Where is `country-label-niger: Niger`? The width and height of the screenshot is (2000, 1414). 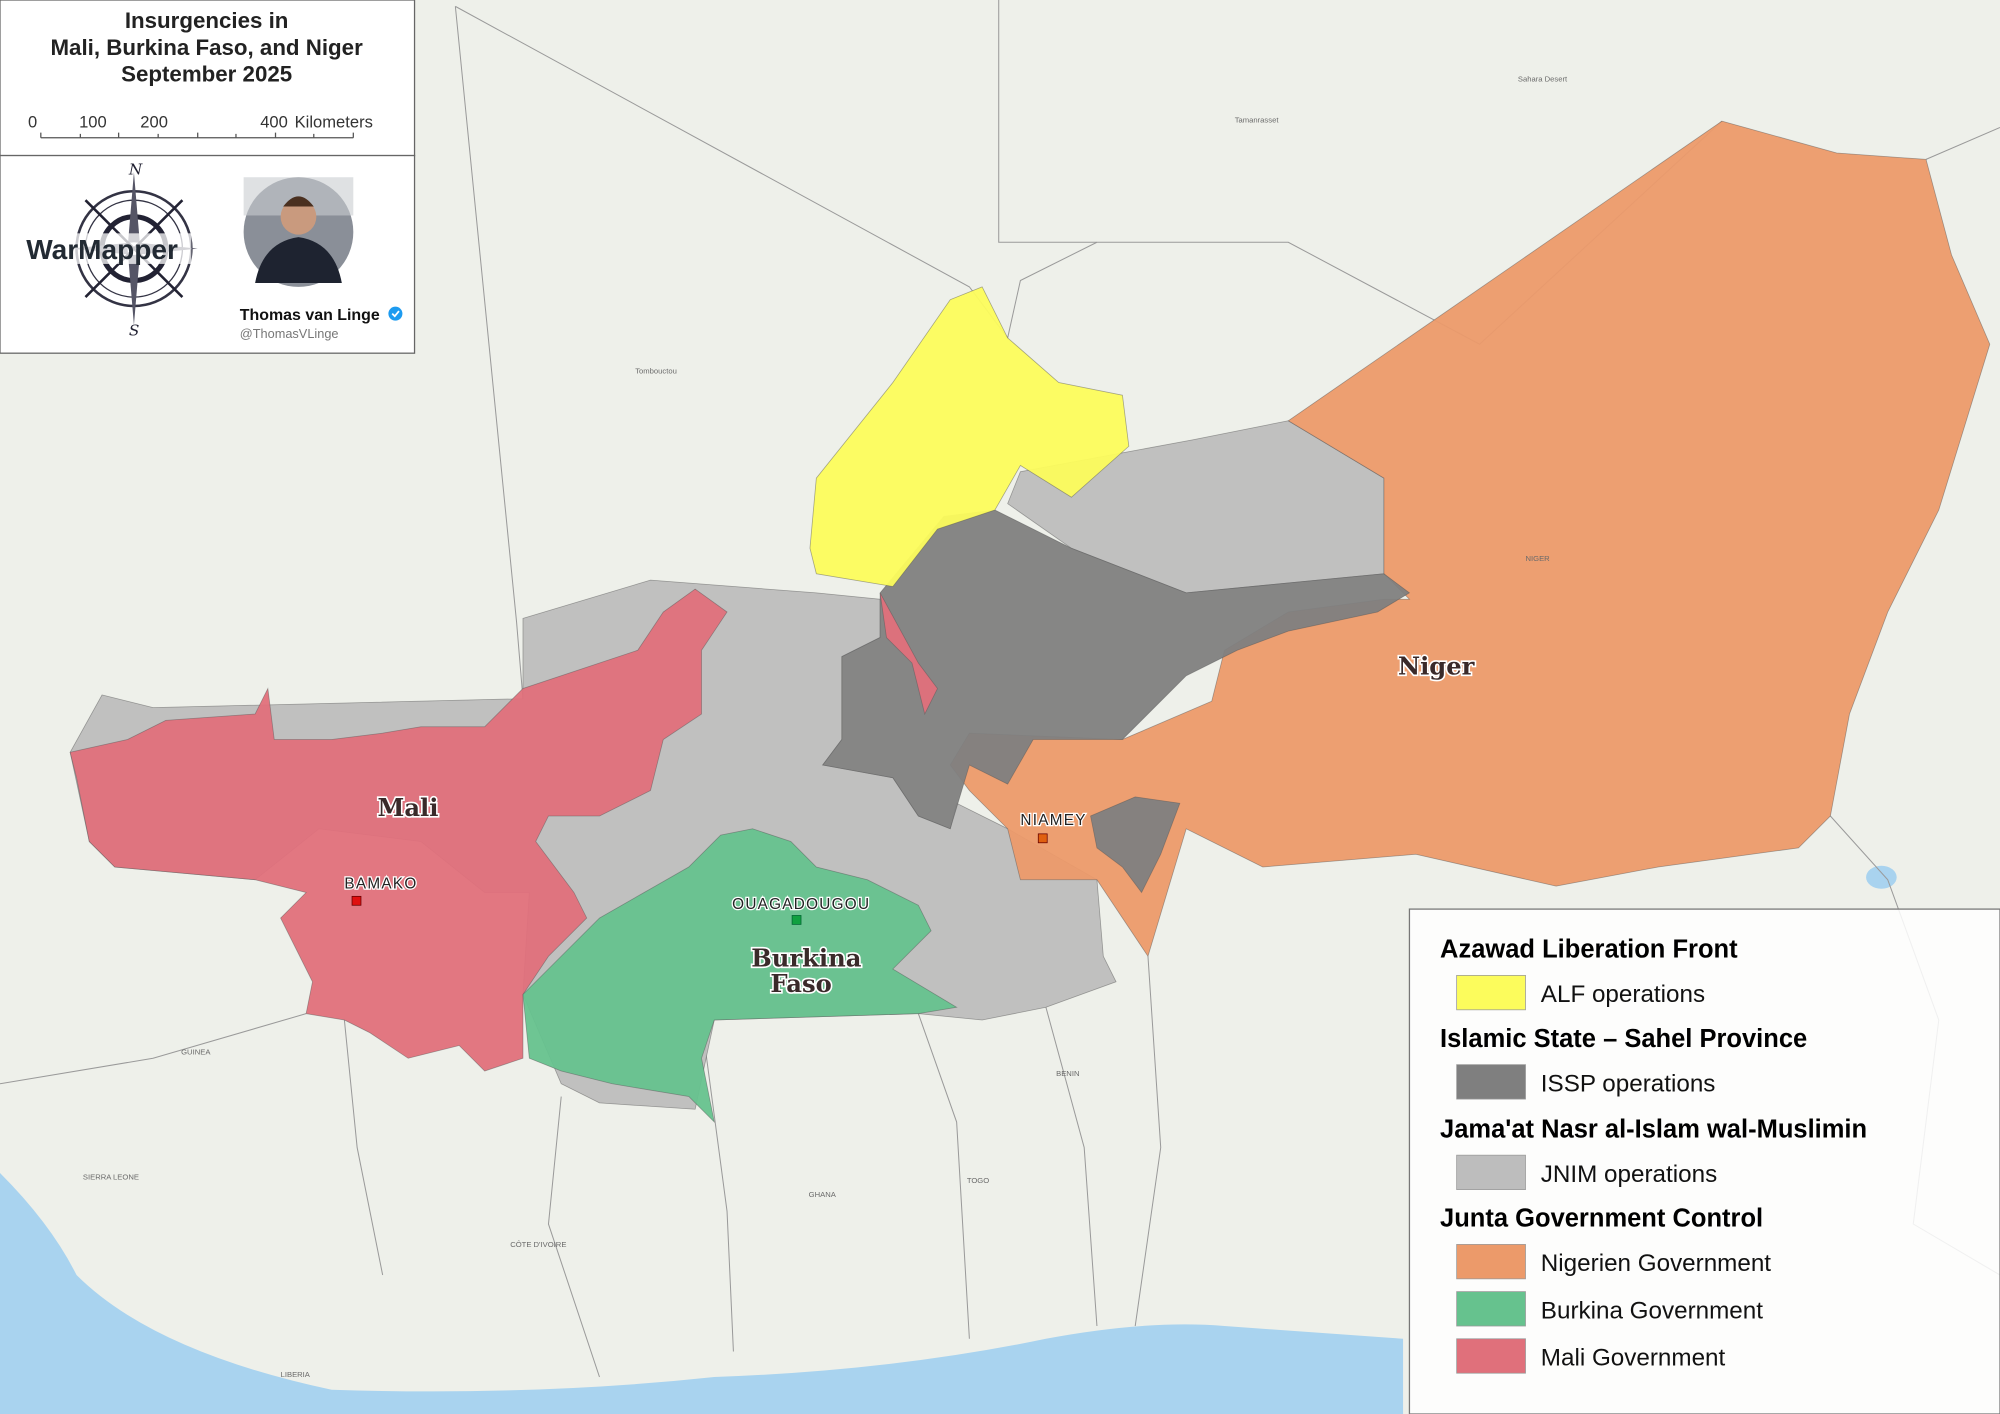
country-label-niger: Niger is located at coordinates (1437, 665).